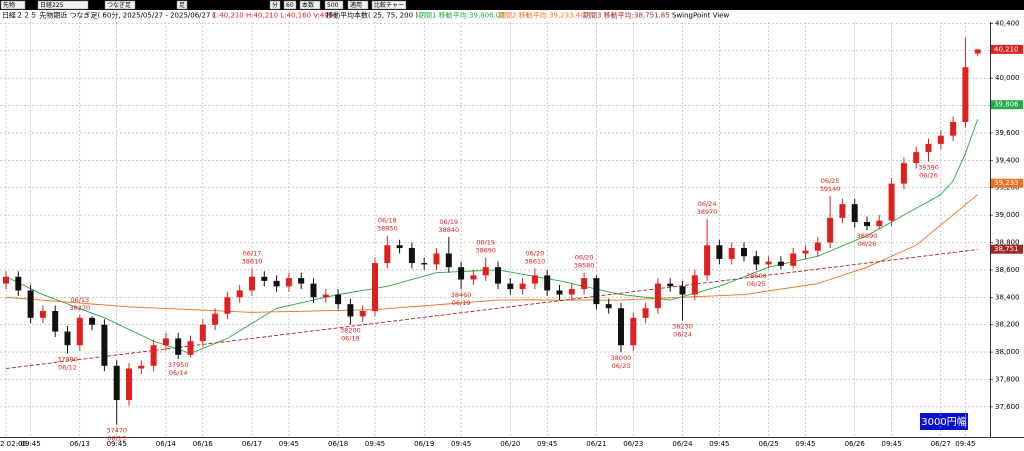 Image resolution: width=1024 pixels, height=451 pixels. I want to click on info-ohlc: C:40,210 H:40,210 L:40,160 V:499, so click(272, 16).